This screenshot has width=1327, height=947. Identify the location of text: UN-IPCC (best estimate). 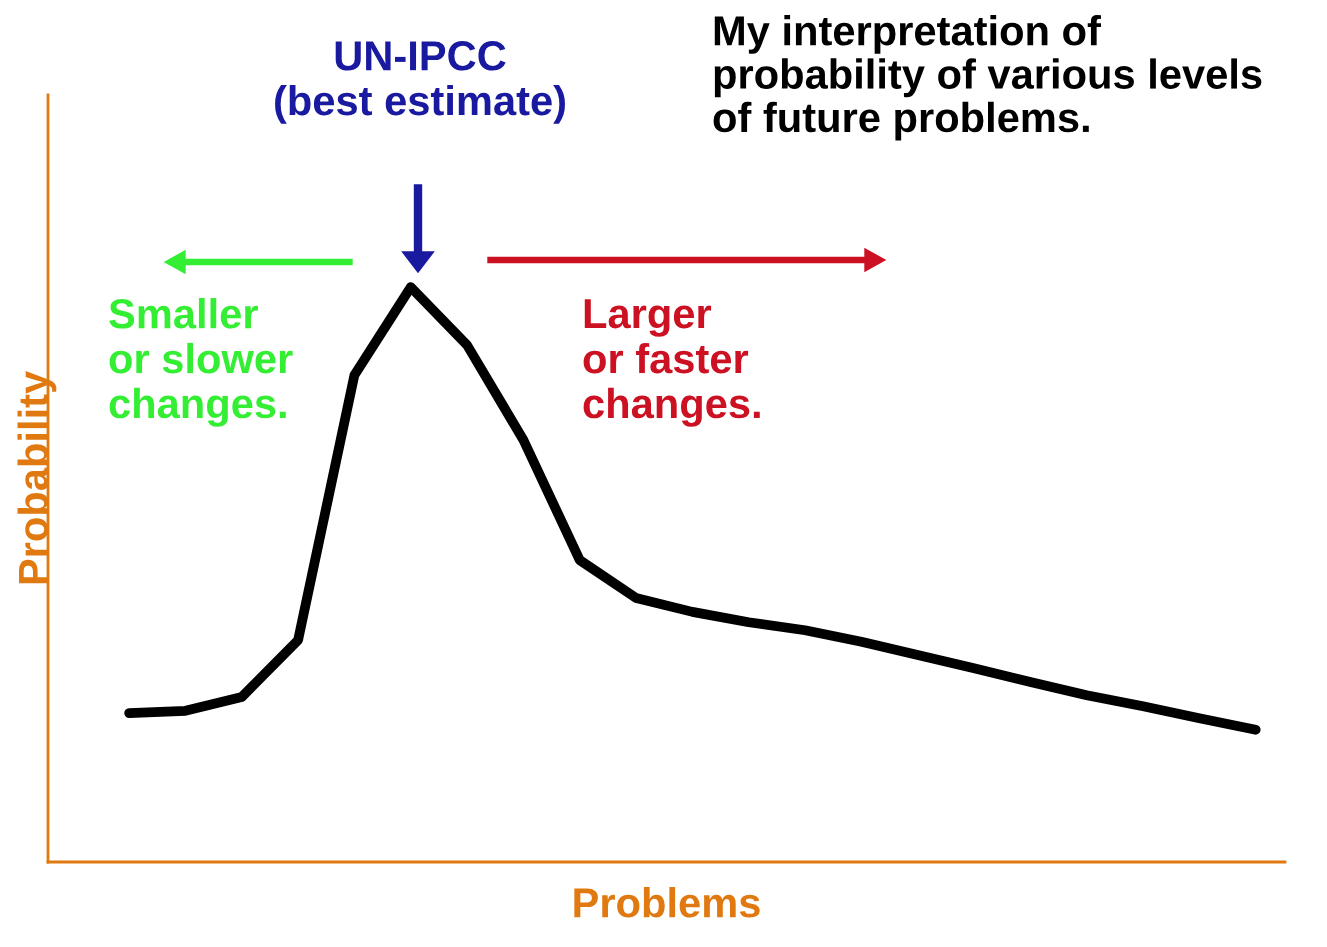
(420, 82).